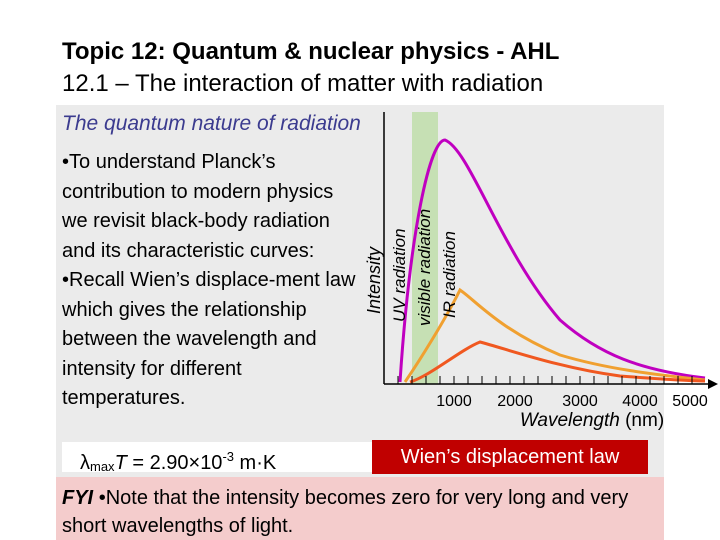 The width and height of the screenshot is (720, 540). I want to click on wien-formula: λmaxT = 2.90×10-3 m·K, so click(217, 458).